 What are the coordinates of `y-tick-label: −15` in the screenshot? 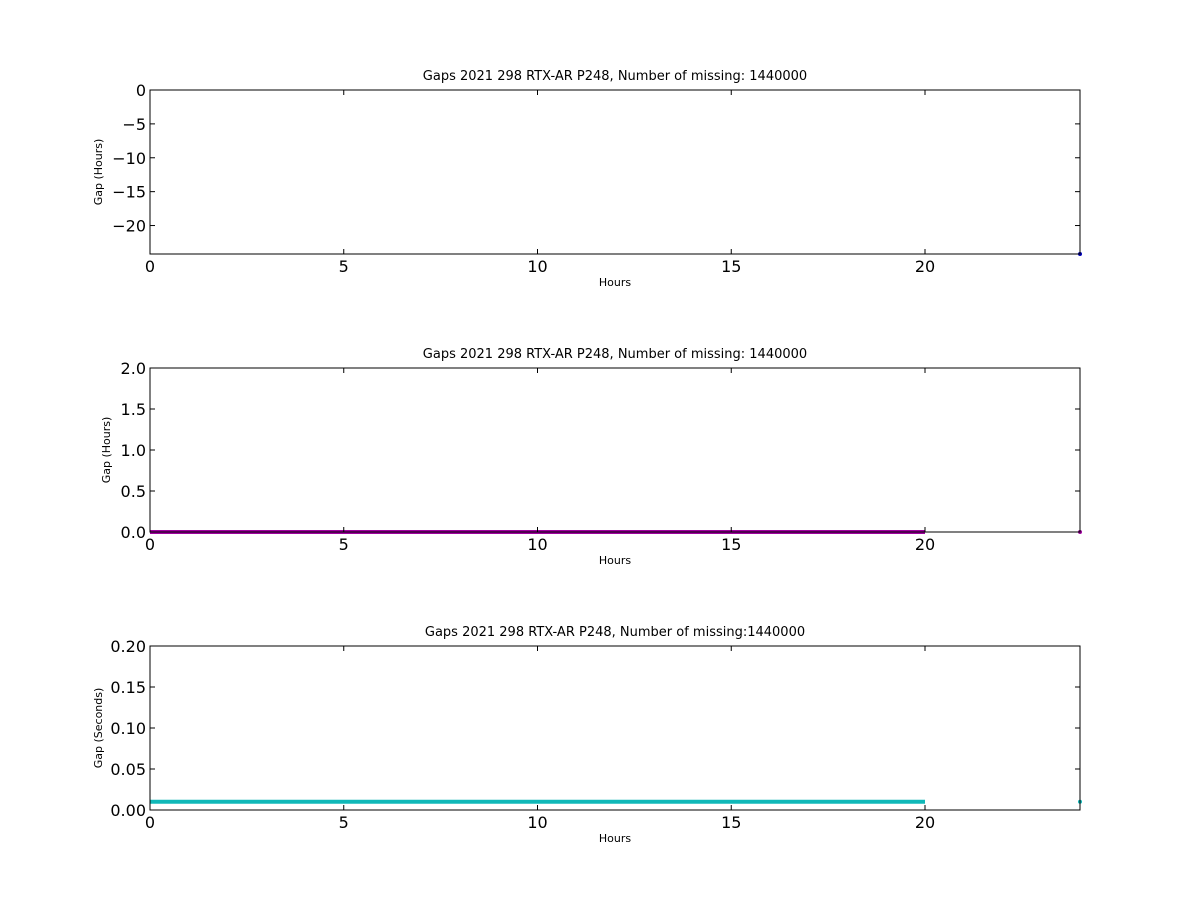 It's located at (129, 192).